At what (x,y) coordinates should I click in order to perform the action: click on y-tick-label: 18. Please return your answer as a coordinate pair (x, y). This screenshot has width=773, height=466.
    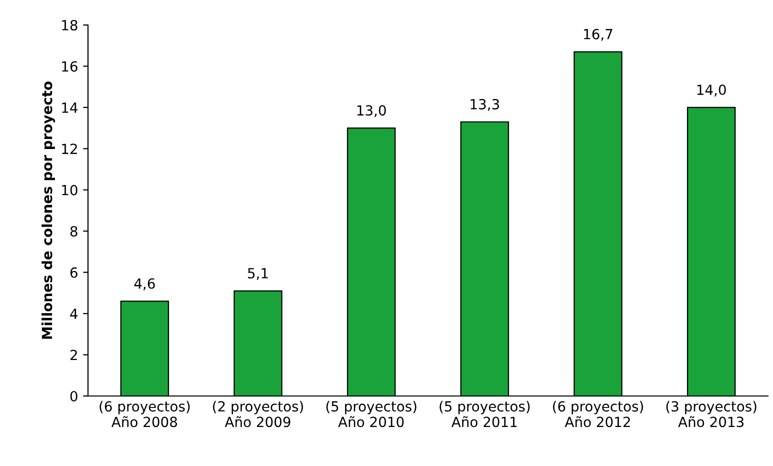
    Looking at the image, I should click on (70, 25).